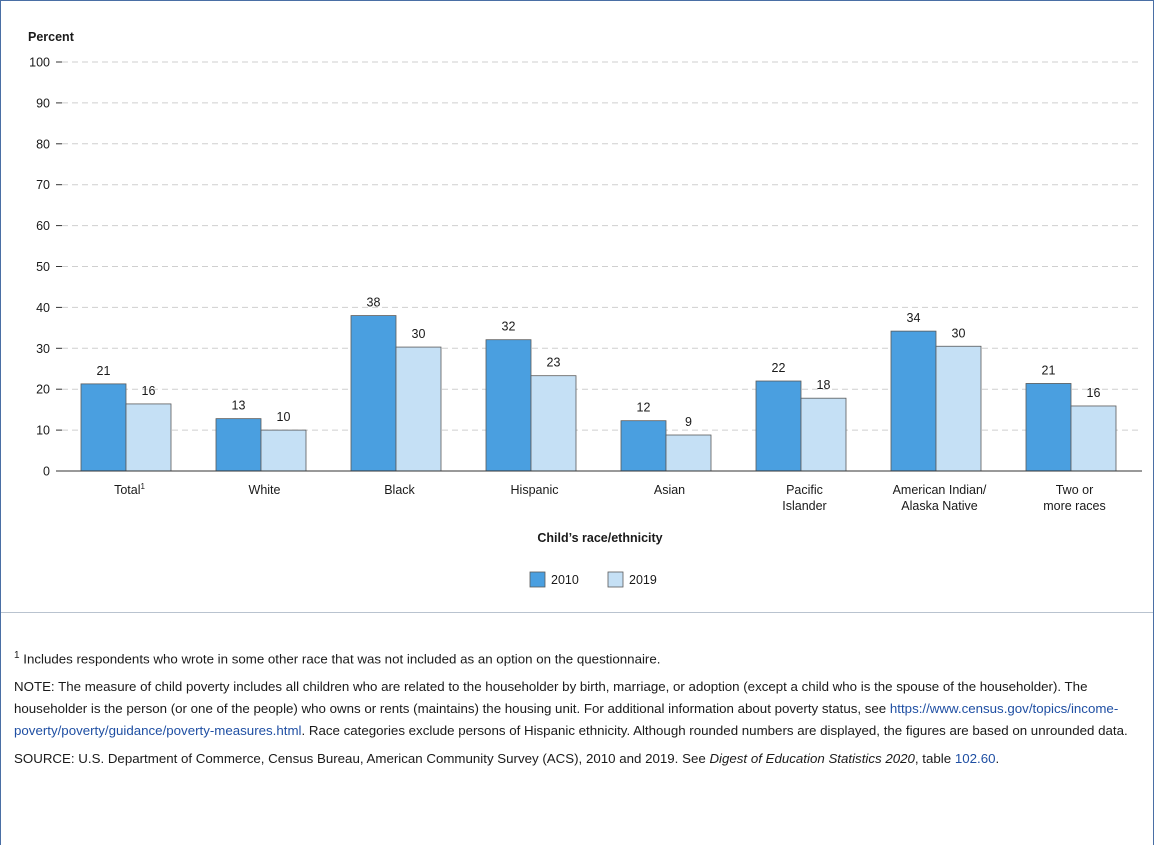 The height and width of the screenshot is (846, 1154). Describe the element at coordinates (643, 580) in the screenshot. I see `legend-label: 2019` at that location.